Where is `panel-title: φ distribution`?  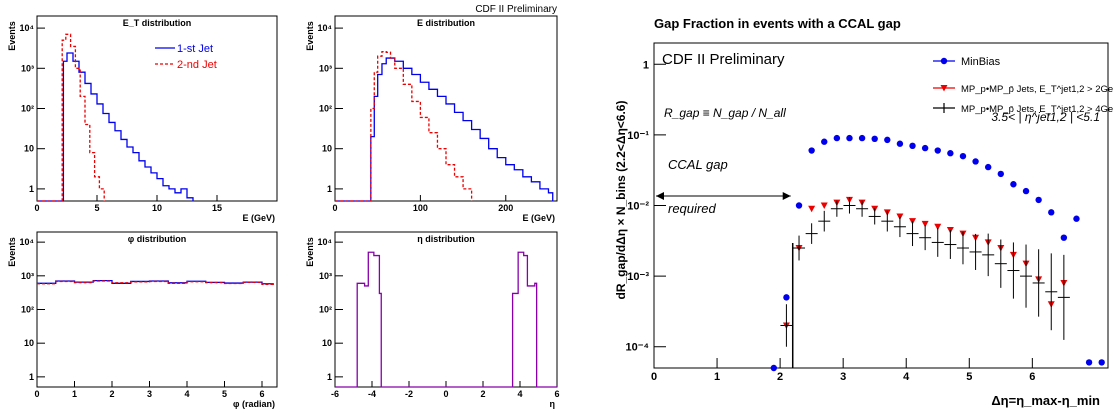
panel-title: φ distribution is located at coordinates (157, 239).